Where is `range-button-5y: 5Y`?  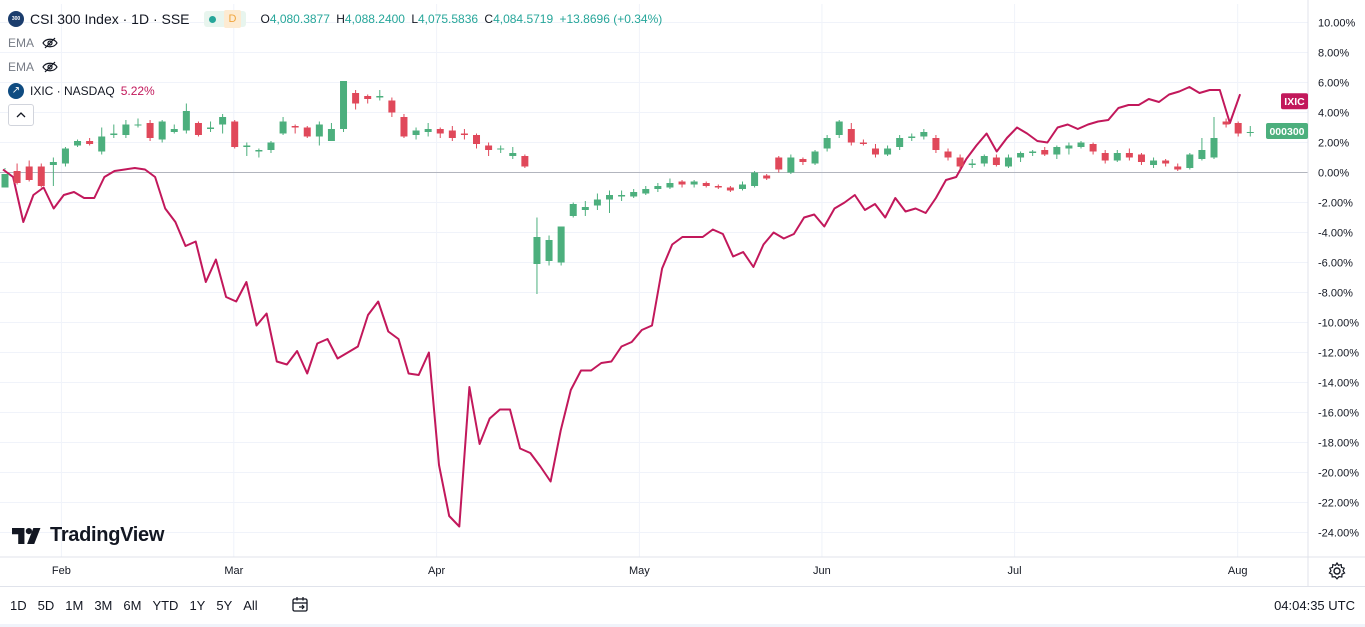 range-button-5y: 5Y is located at coordinates (224, 605).